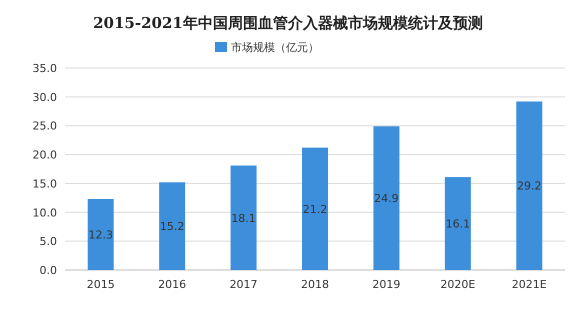 The height and width of the screenshot is (326, 576). I want to click on data-label: 15.2, so click(172, 227).